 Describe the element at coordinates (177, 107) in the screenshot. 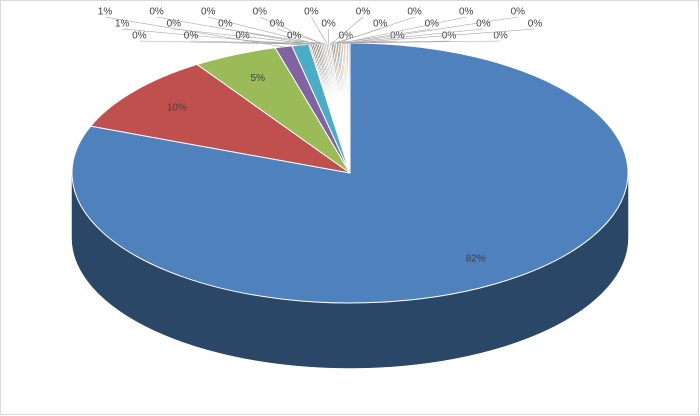

I see `data-label: 10%` at that location.